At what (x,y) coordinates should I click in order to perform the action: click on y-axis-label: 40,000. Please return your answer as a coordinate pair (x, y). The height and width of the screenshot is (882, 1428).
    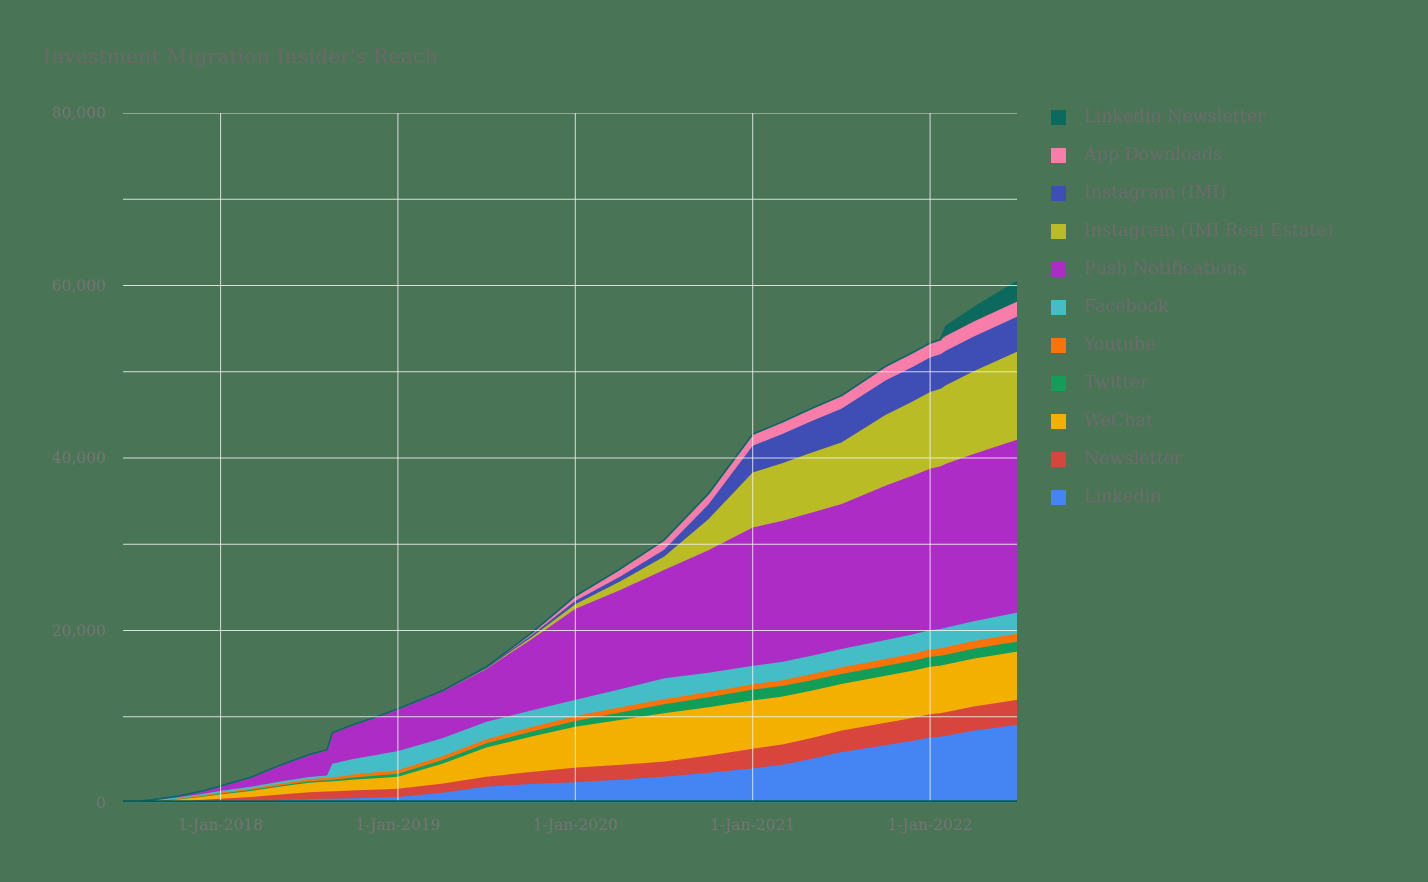
    Looking at the image, I should click on (78, 458).